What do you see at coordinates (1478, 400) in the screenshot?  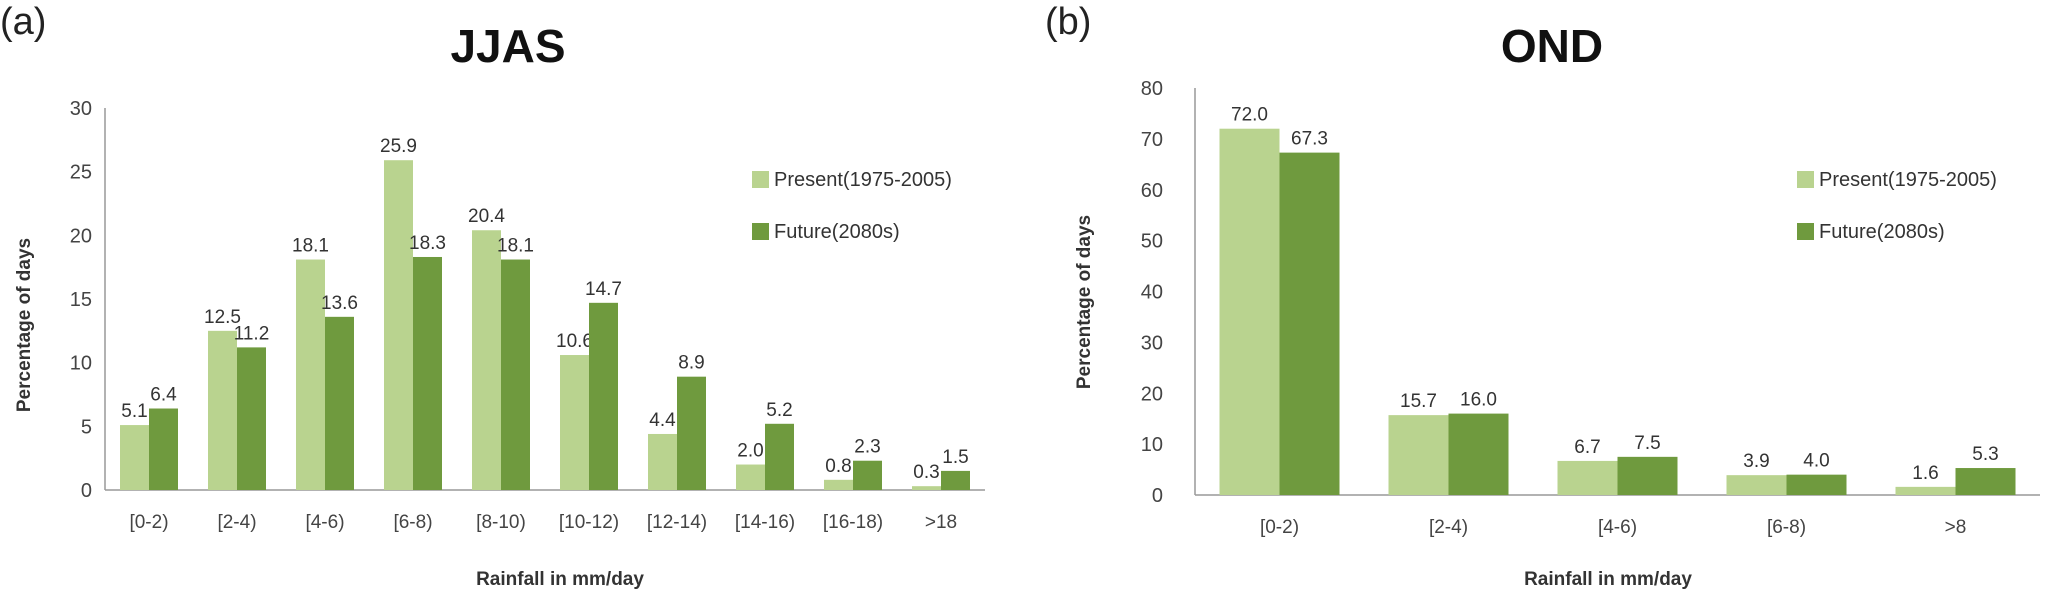 I see `data-label: 16.0` at bounding box center [1478, 400].